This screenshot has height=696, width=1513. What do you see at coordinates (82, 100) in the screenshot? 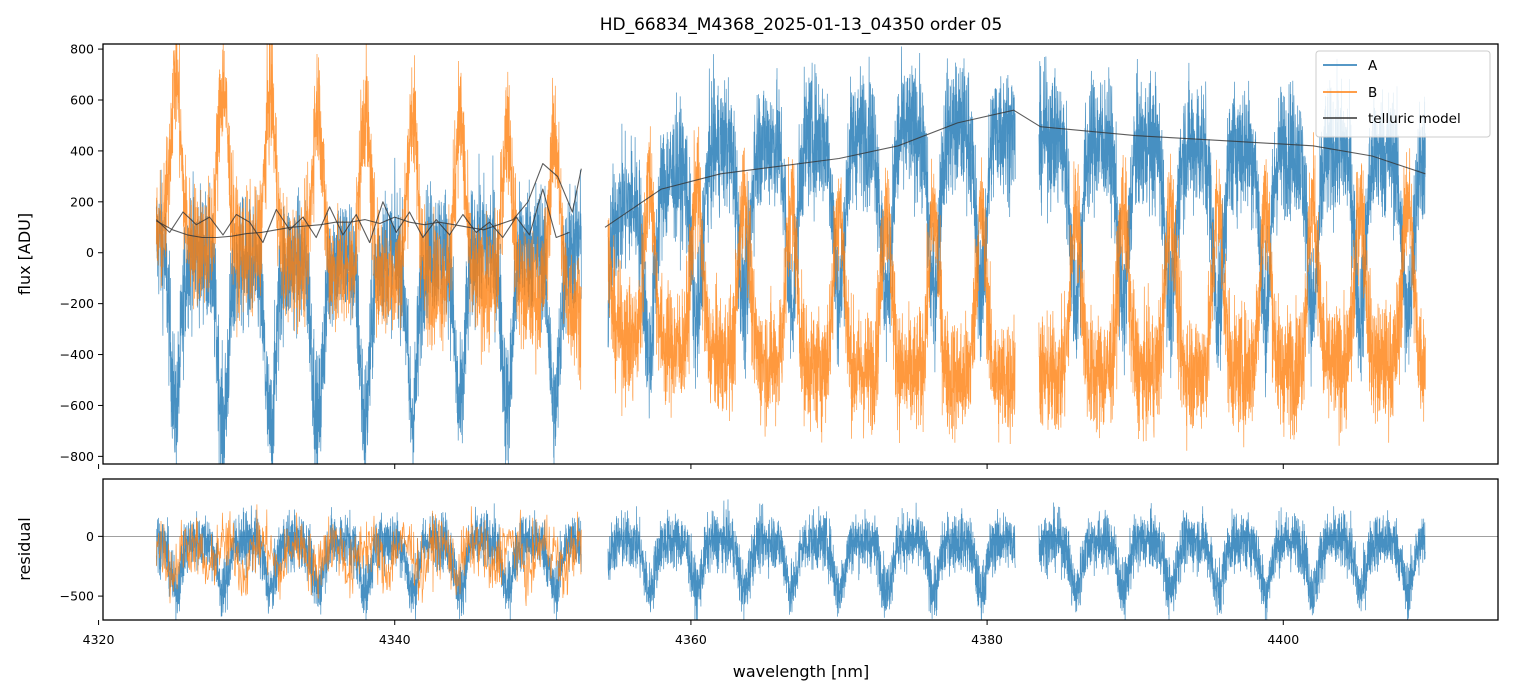
I see `y-tick-label: 600` at bounding box center [82, 100].